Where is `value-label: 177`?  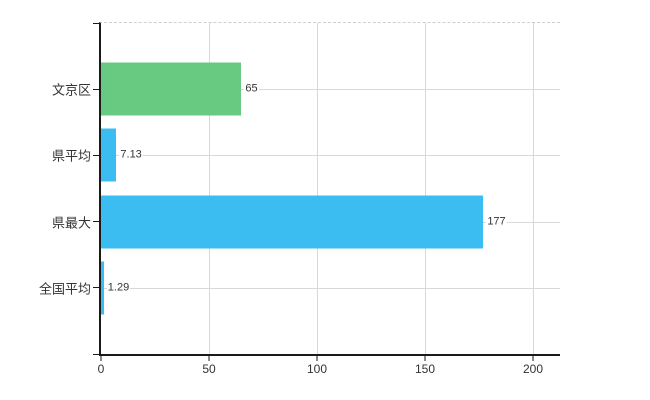 value-label: 177 is located at coordinates (496, 222).